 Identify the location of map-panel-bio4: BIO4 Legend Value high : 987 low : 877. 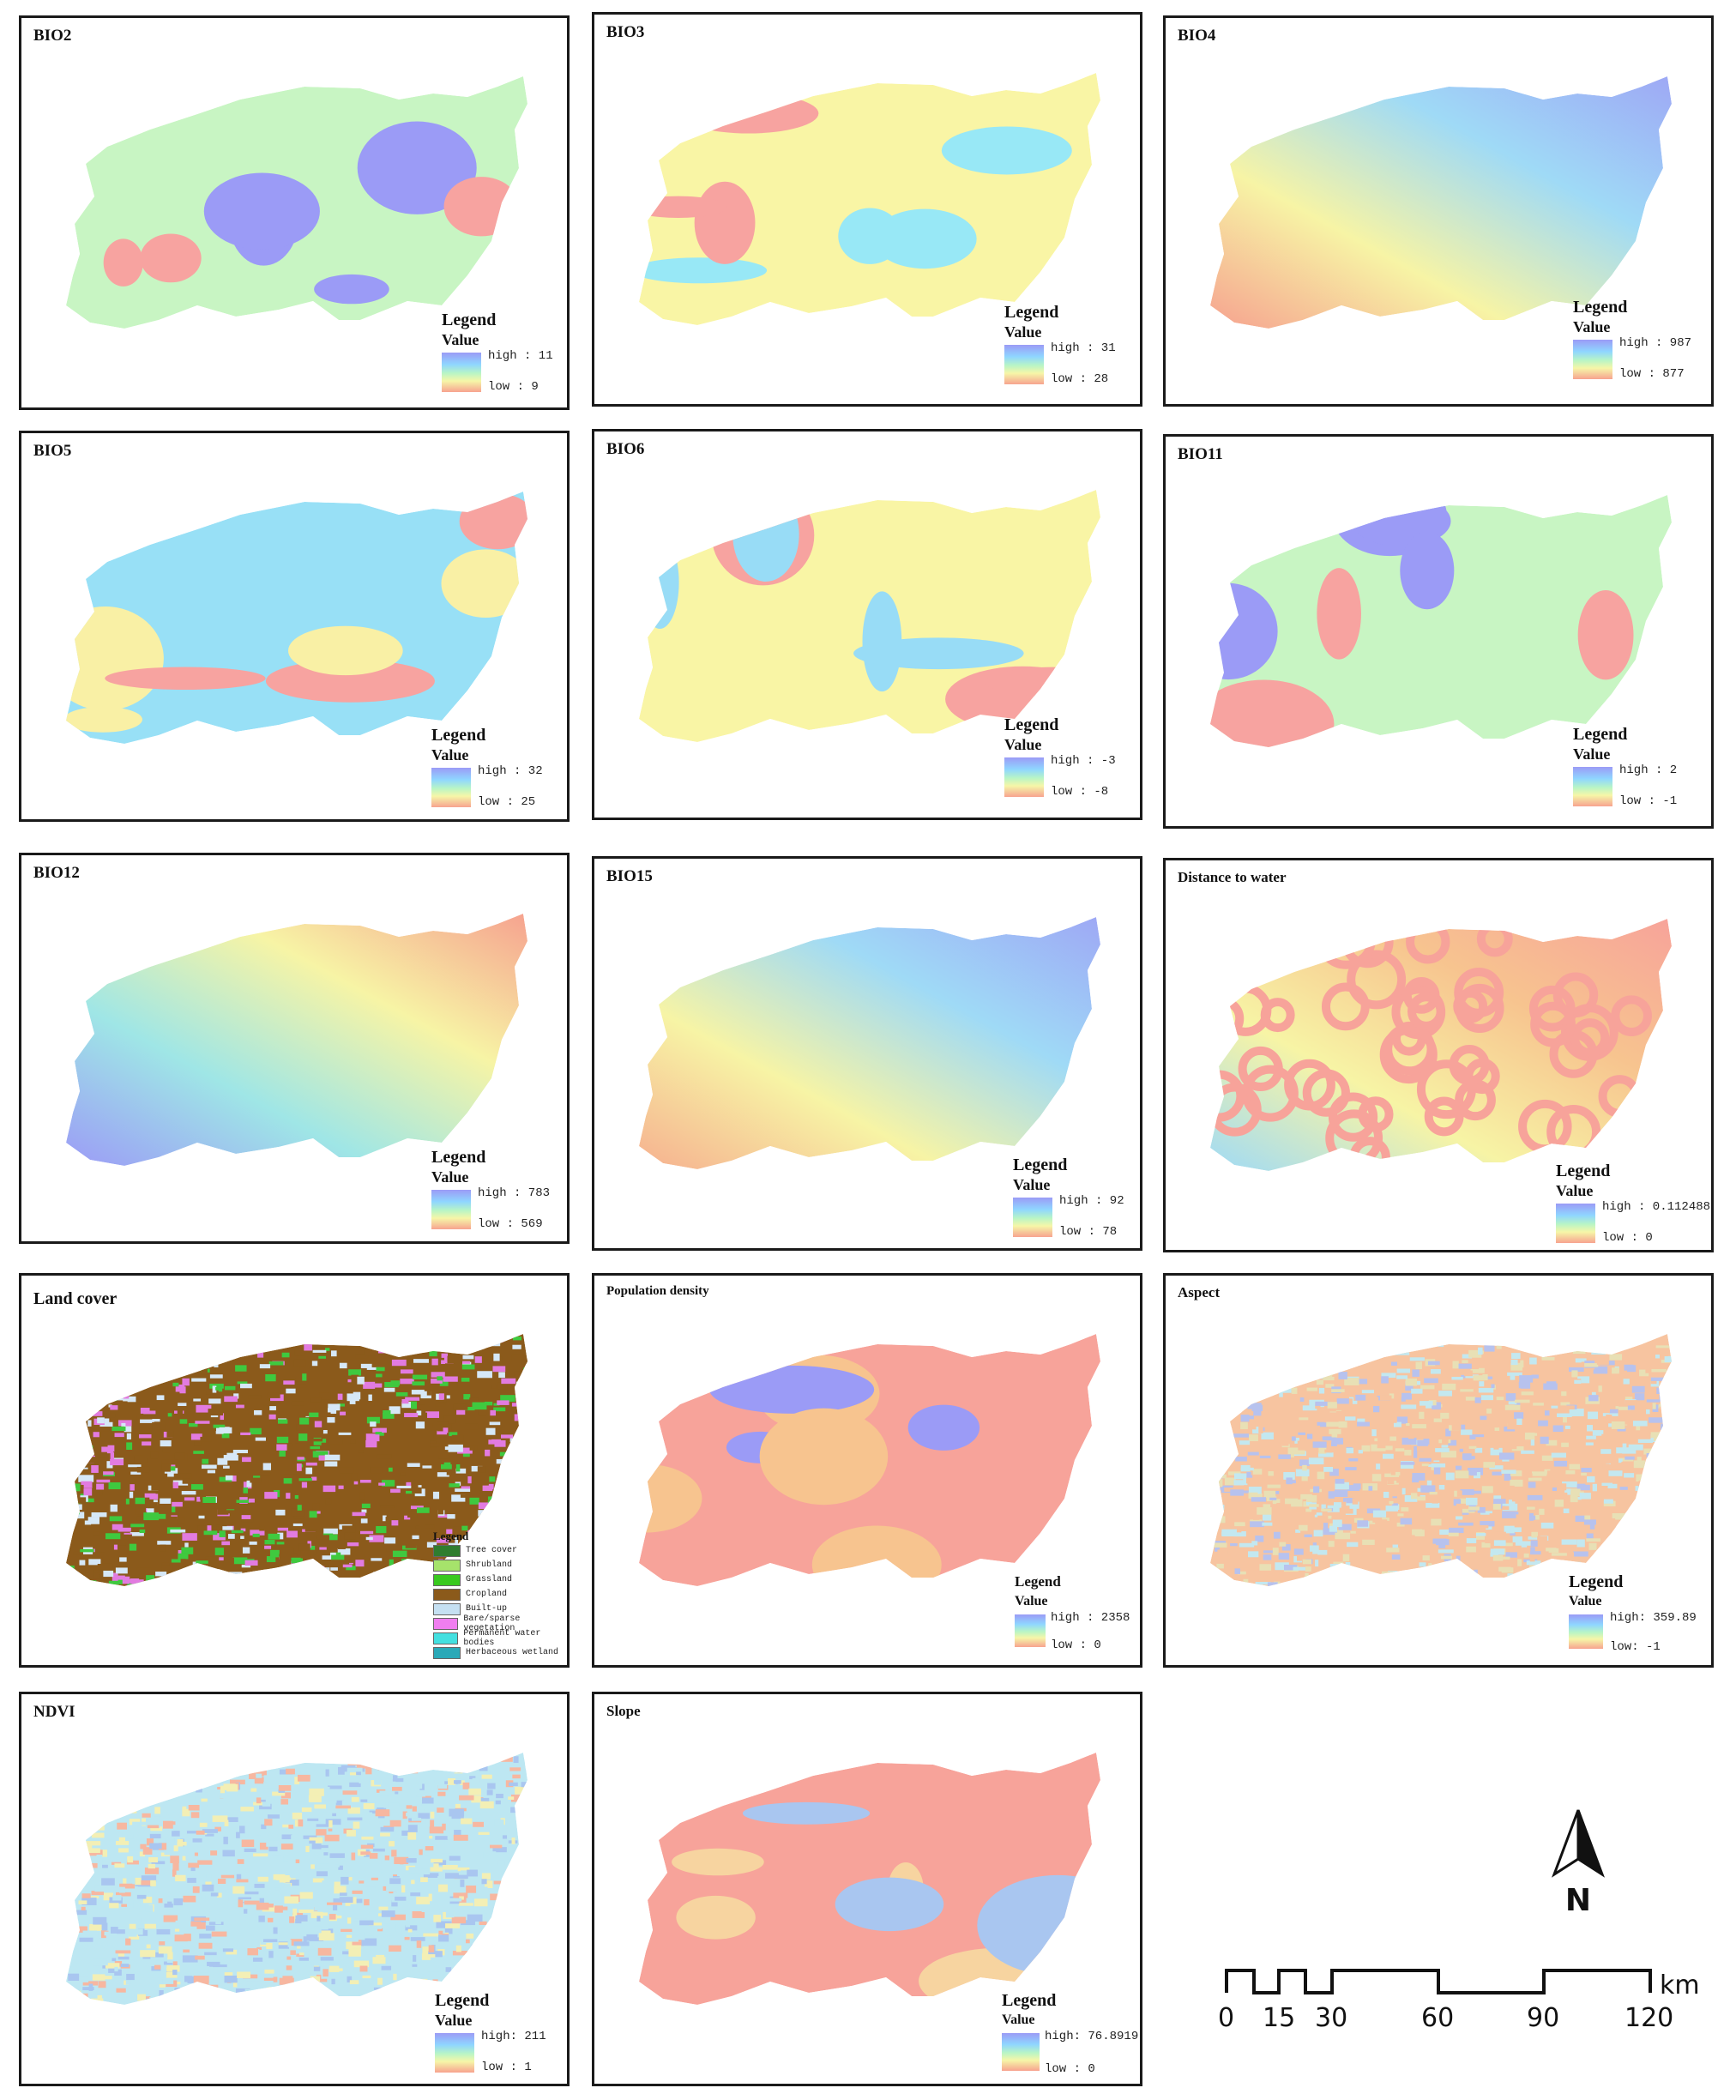
(1438, 211).